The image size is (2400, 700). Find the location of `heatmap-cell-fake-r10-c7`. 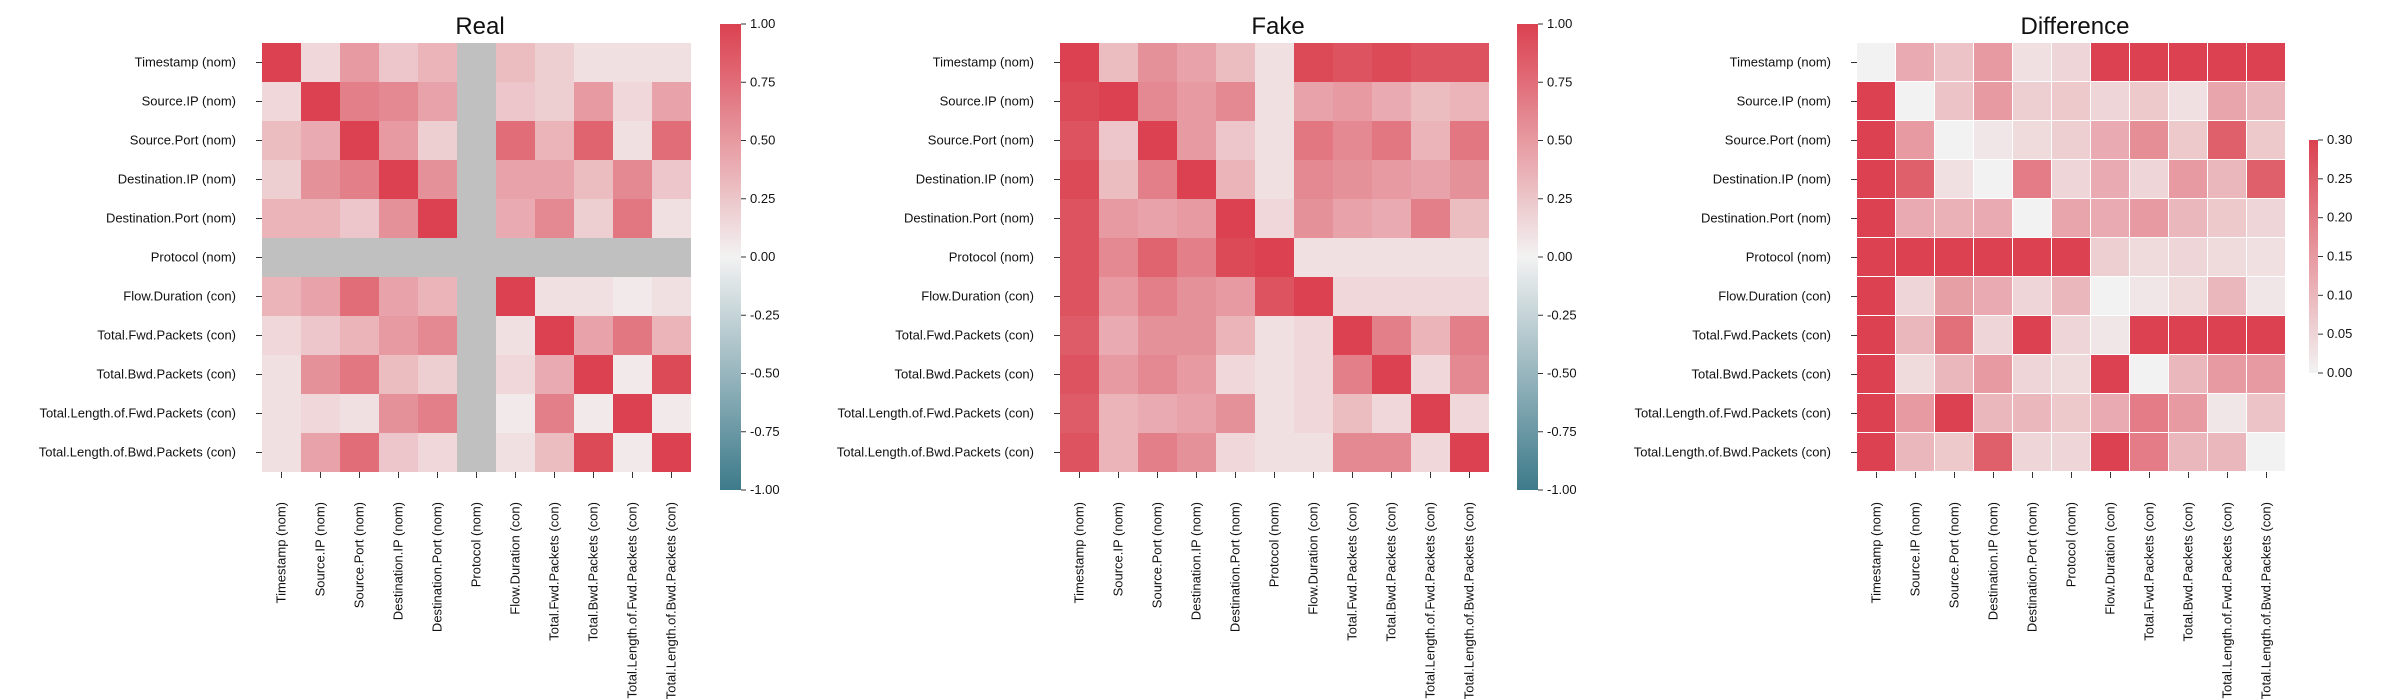

heatmap-cell-fake-r10-c7 is located at coordinates (1352, 452).